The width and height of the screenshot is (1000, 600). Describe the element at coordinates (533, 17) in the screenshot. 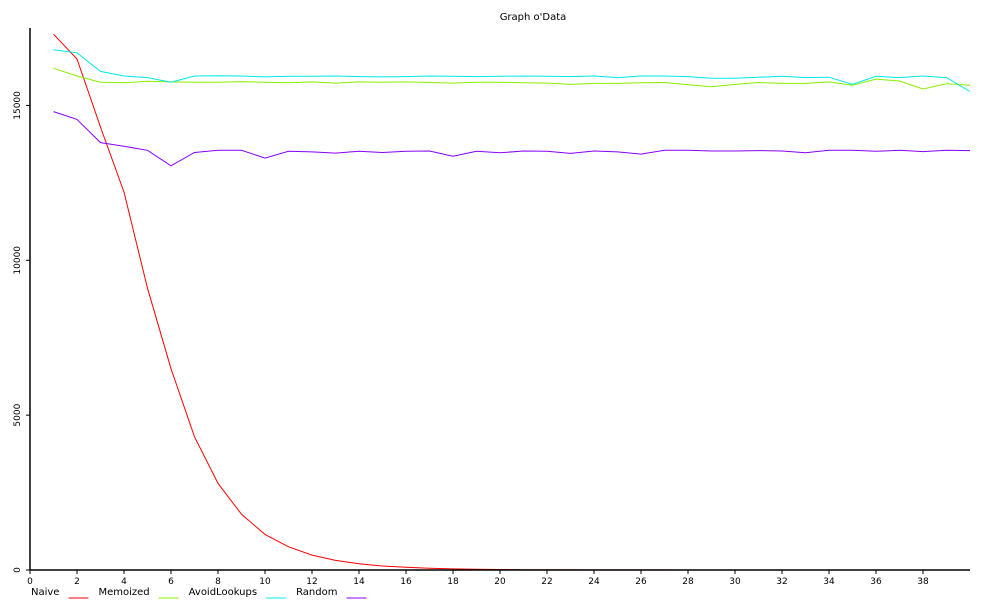

I see `chart-title: Graph o'Data` at that location.